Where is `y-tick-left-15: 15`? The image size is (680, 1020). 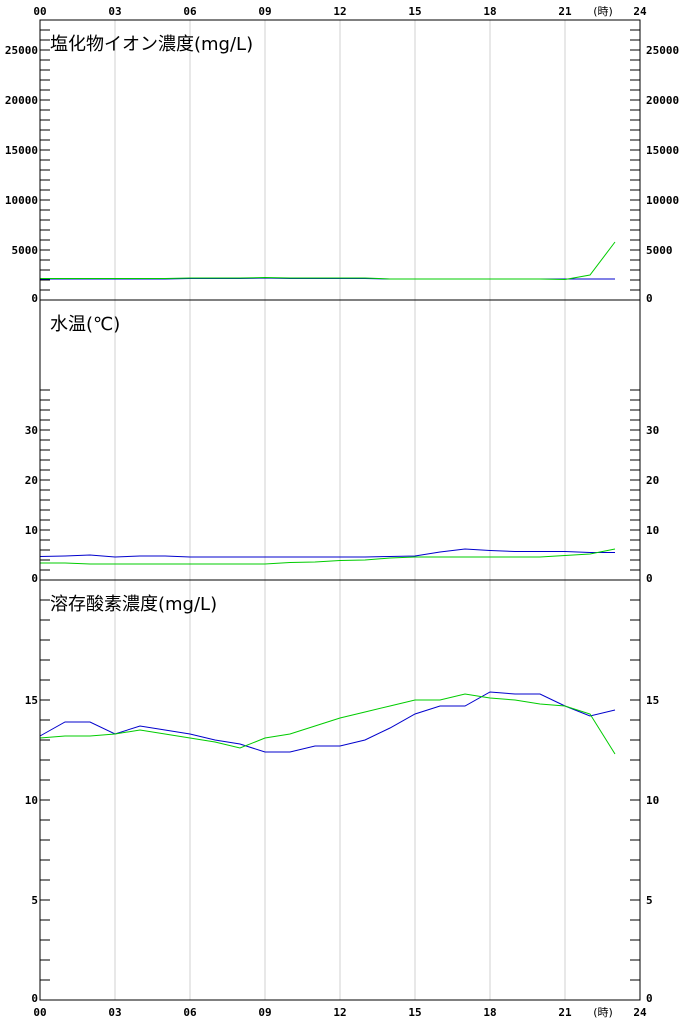
y-tick-left-15: 15 is located at coordinates (31, 700).